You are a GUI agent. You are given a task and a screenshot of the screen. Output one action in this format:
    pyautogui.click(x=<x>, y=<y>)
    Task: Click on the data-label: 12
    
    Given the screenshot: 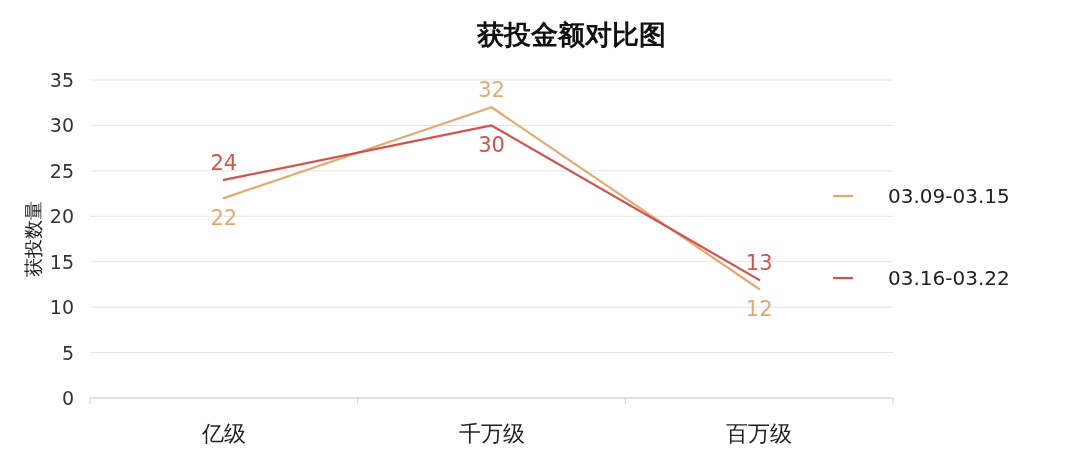 What is the action you would take?
    pyautogui.click(x=759, y=308)
    